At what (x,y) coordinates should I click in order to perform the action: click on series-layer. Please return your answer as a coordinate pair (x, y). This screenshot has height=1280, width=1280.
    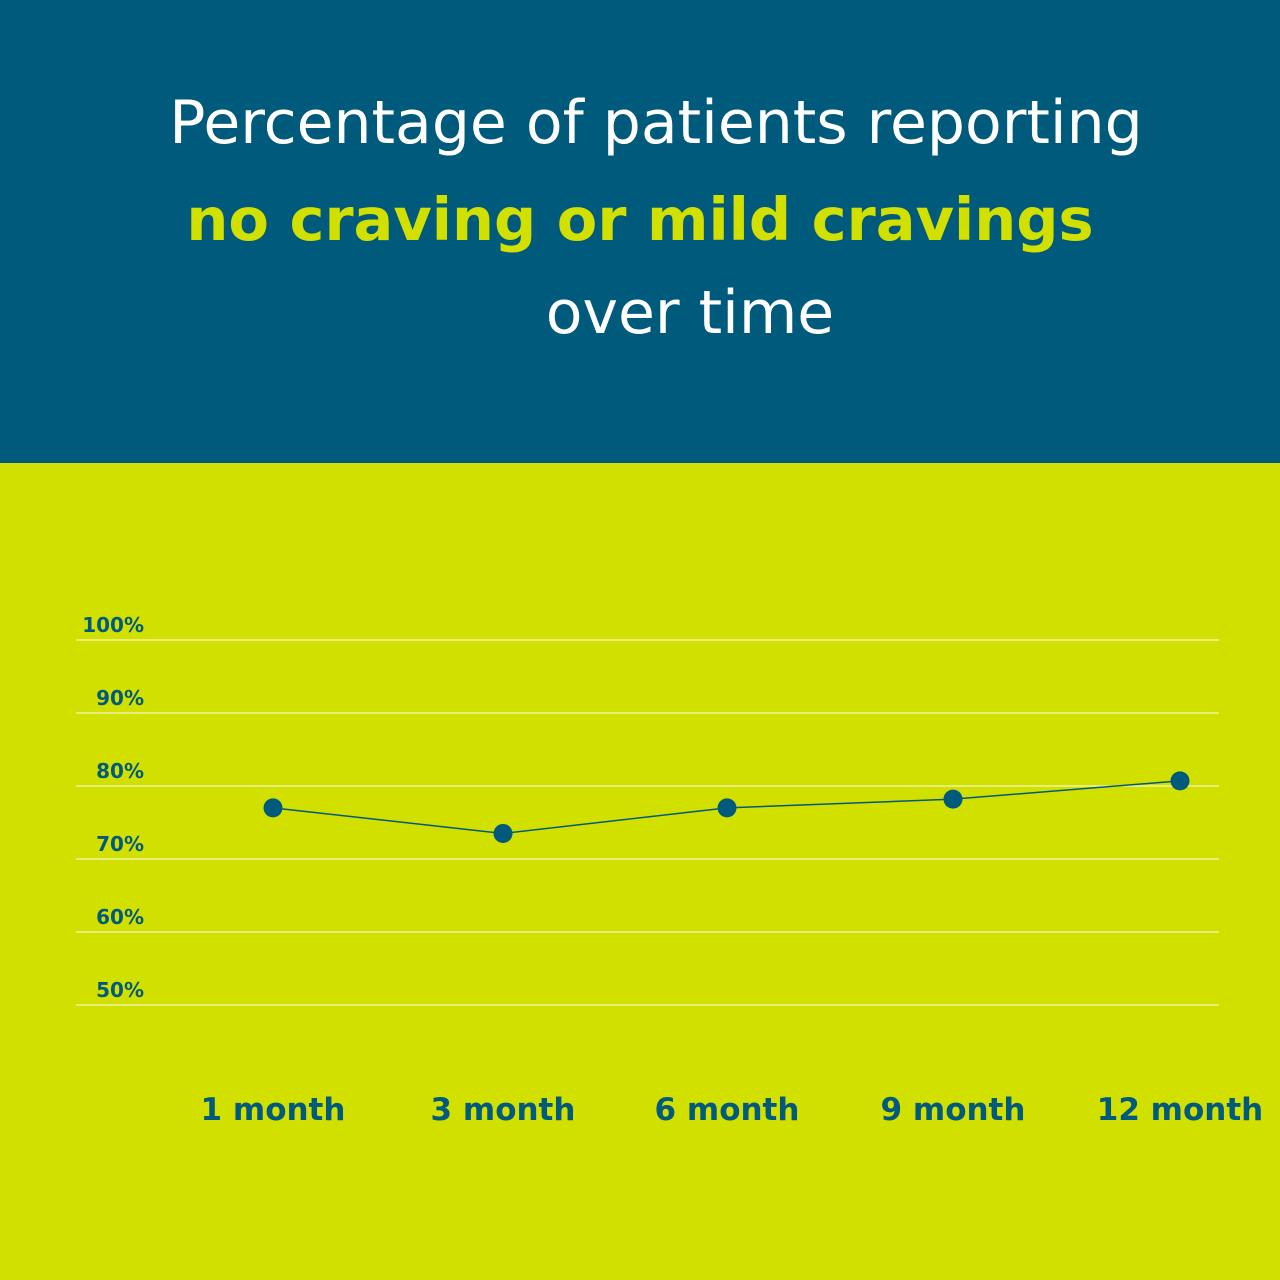
    Looking at the image, I should click on (726, 807).